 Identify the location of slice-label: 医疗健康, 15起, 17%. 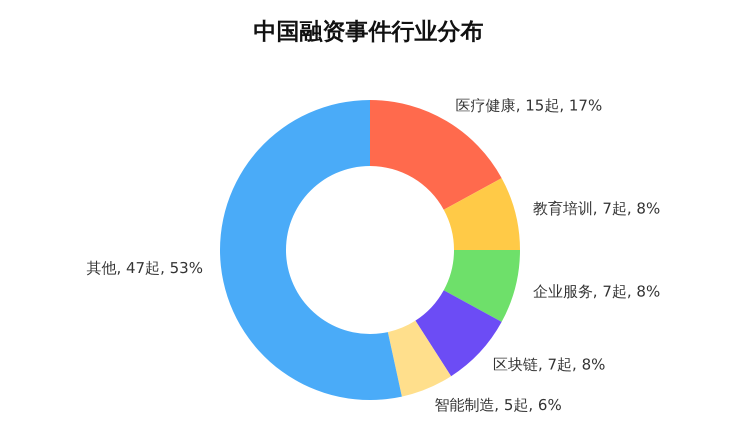
(529, 105).